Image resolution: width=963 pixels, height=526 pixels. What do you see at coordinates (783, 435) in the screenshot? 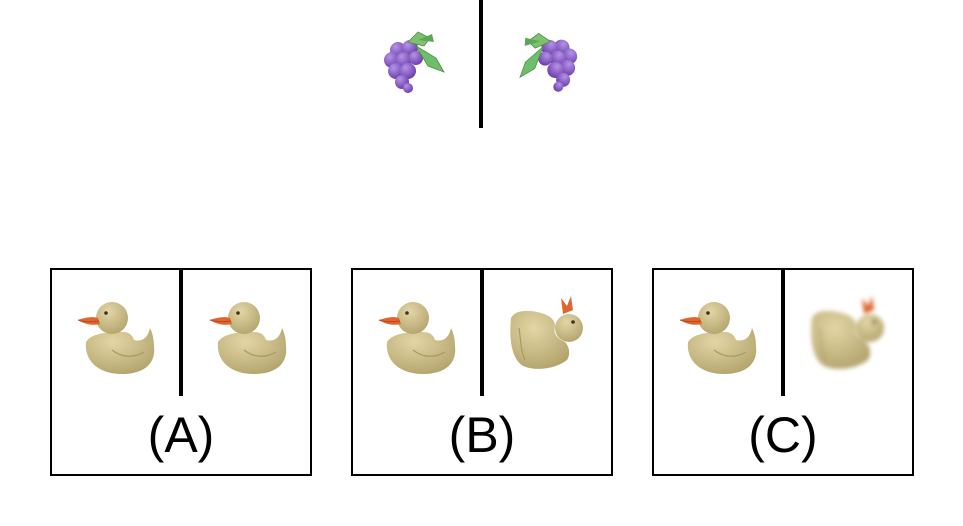
I see `option-c-label: (C)` at bounding box center [783, 435].